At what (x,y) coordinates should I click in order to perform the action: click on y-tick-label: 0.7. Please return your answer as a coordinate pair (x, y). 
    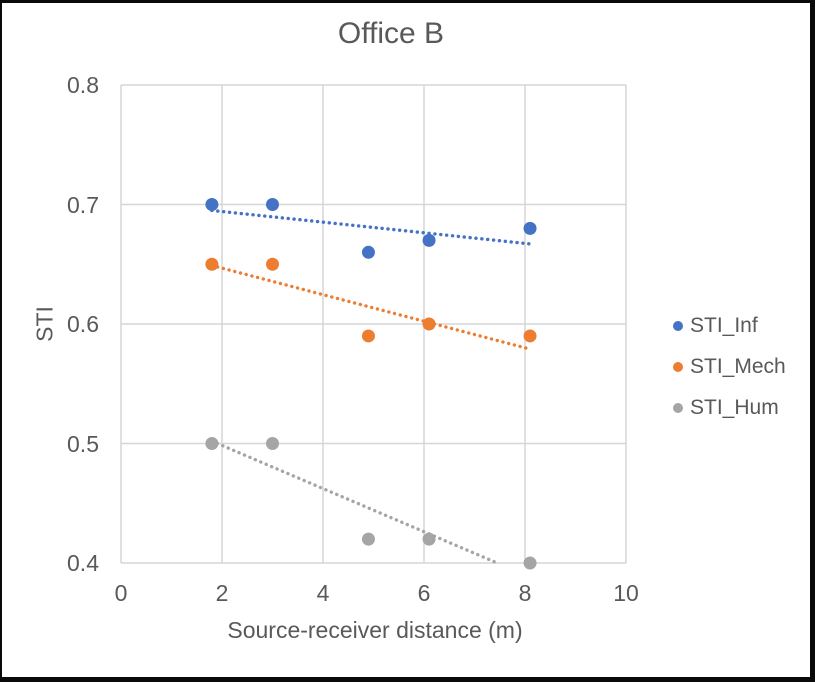
    Looking at the image, I should click on (83, 204).